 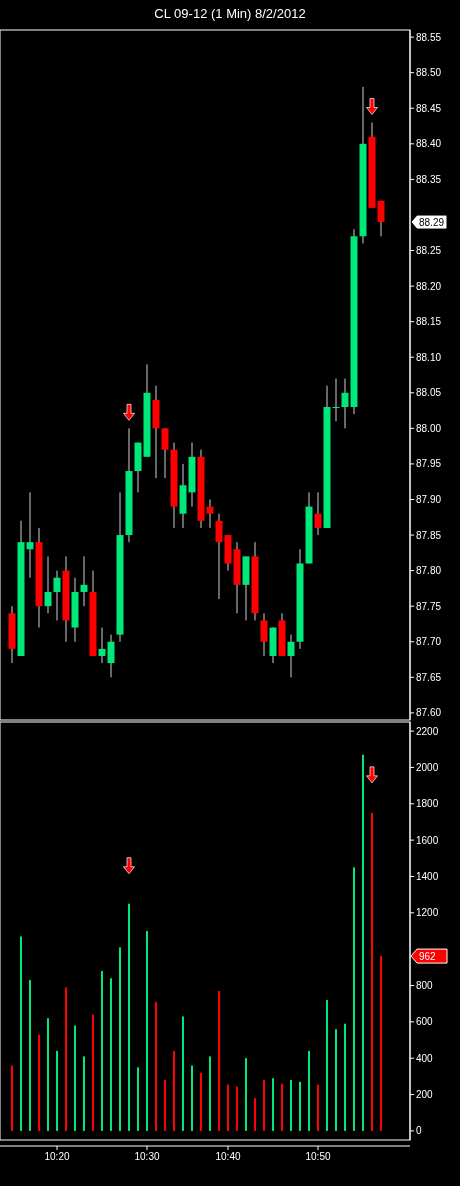 I want to click on x-tick-label: 10:50, so click(x=318, y=1156).